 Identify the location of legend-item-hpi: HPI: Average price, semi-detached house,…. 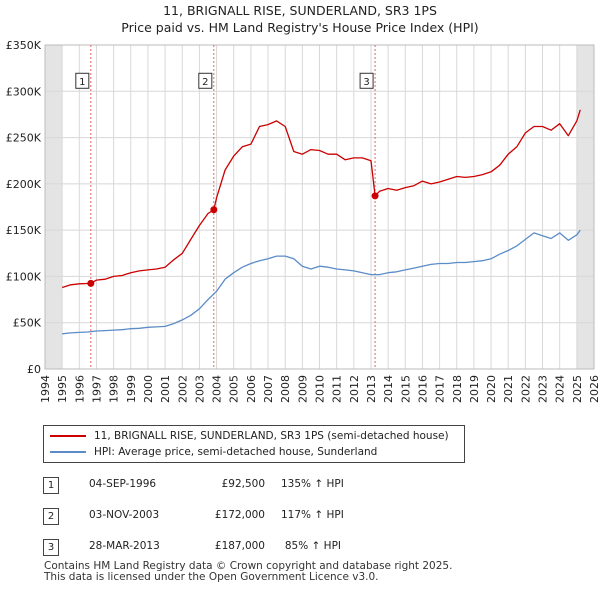
(213, 452).